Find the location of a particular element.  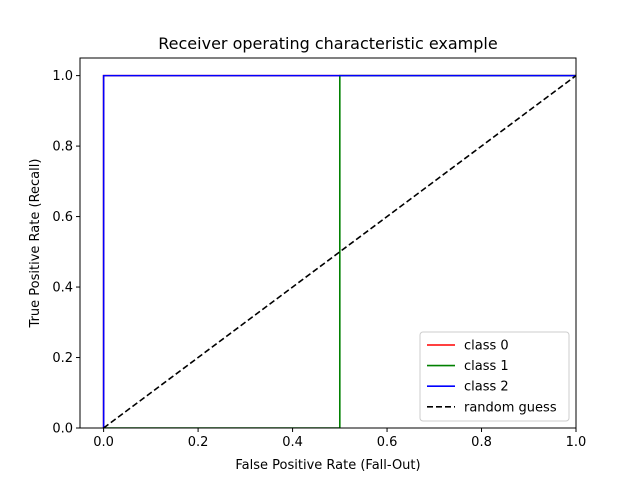

x-tick-label: 0.6 is located at coordinates (387, 442).